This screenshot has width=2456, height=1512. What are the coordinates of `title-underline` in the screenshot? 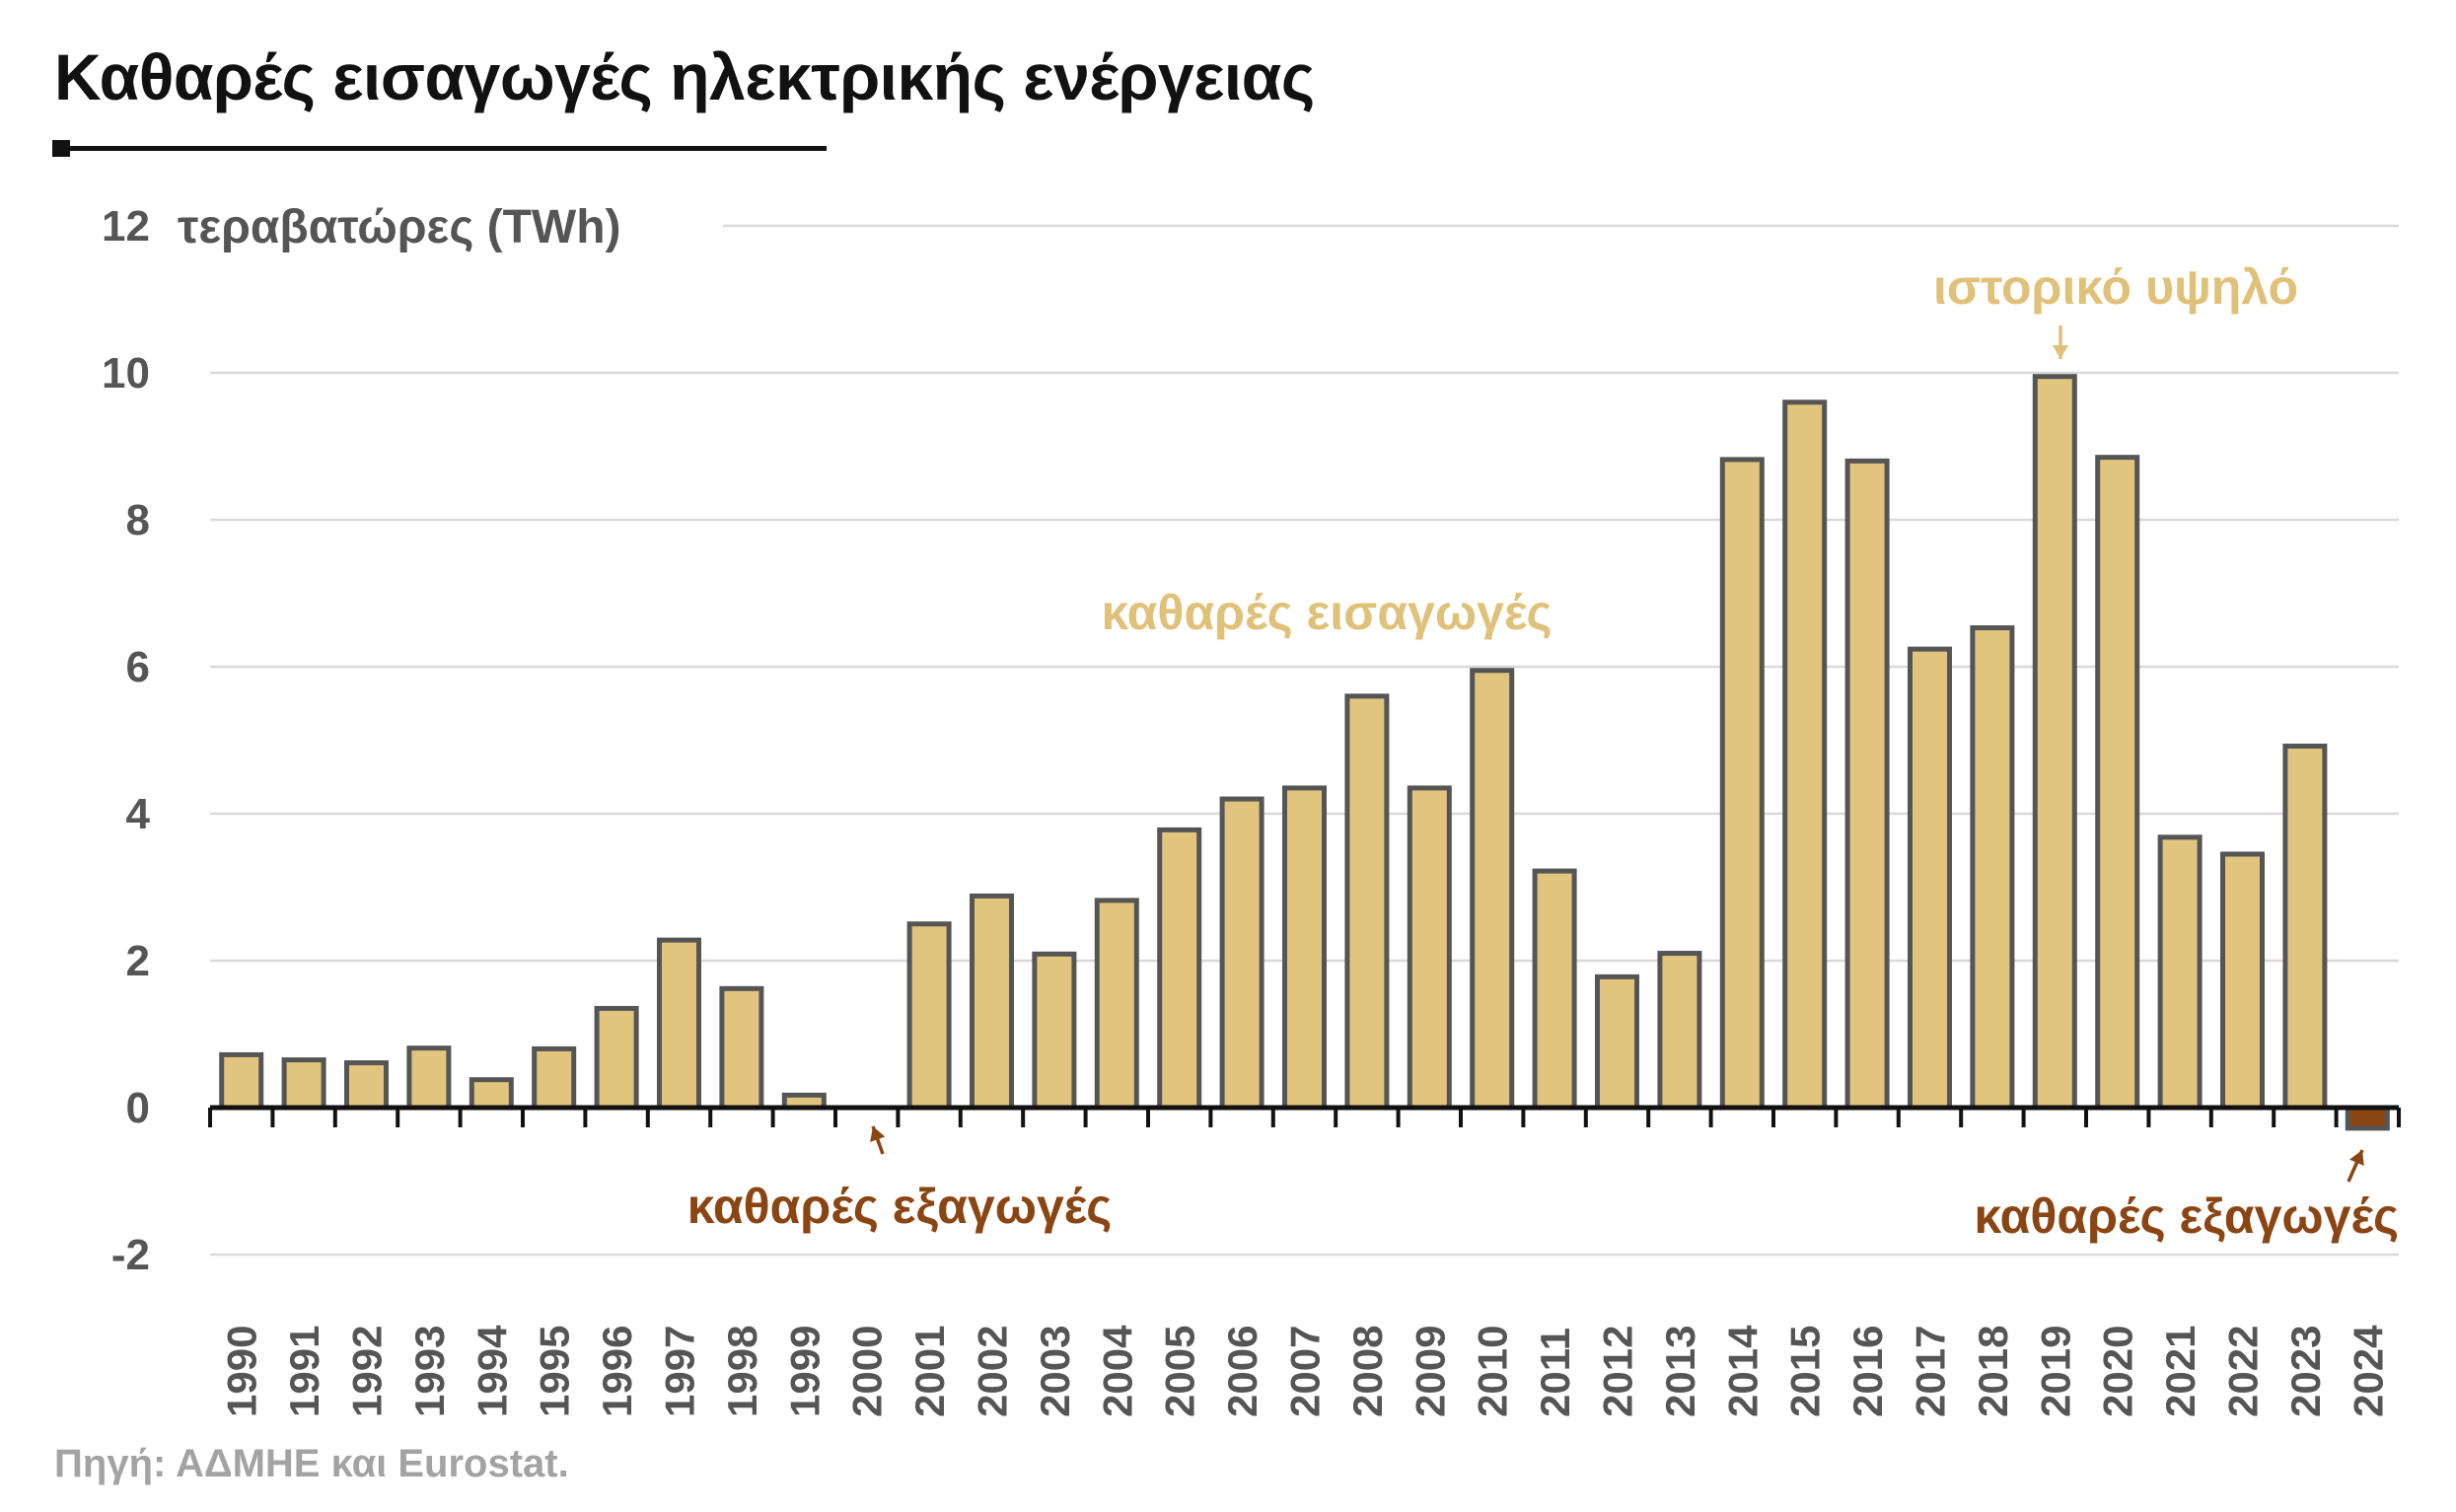 It's located at (440, 148).